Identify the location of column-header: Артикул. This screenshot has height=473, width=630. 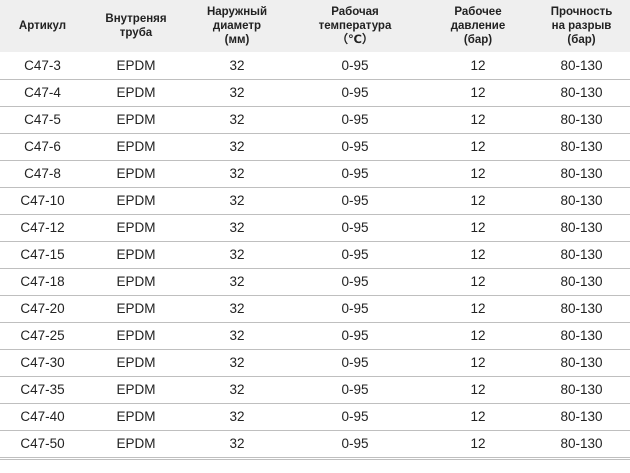
(42, 26).